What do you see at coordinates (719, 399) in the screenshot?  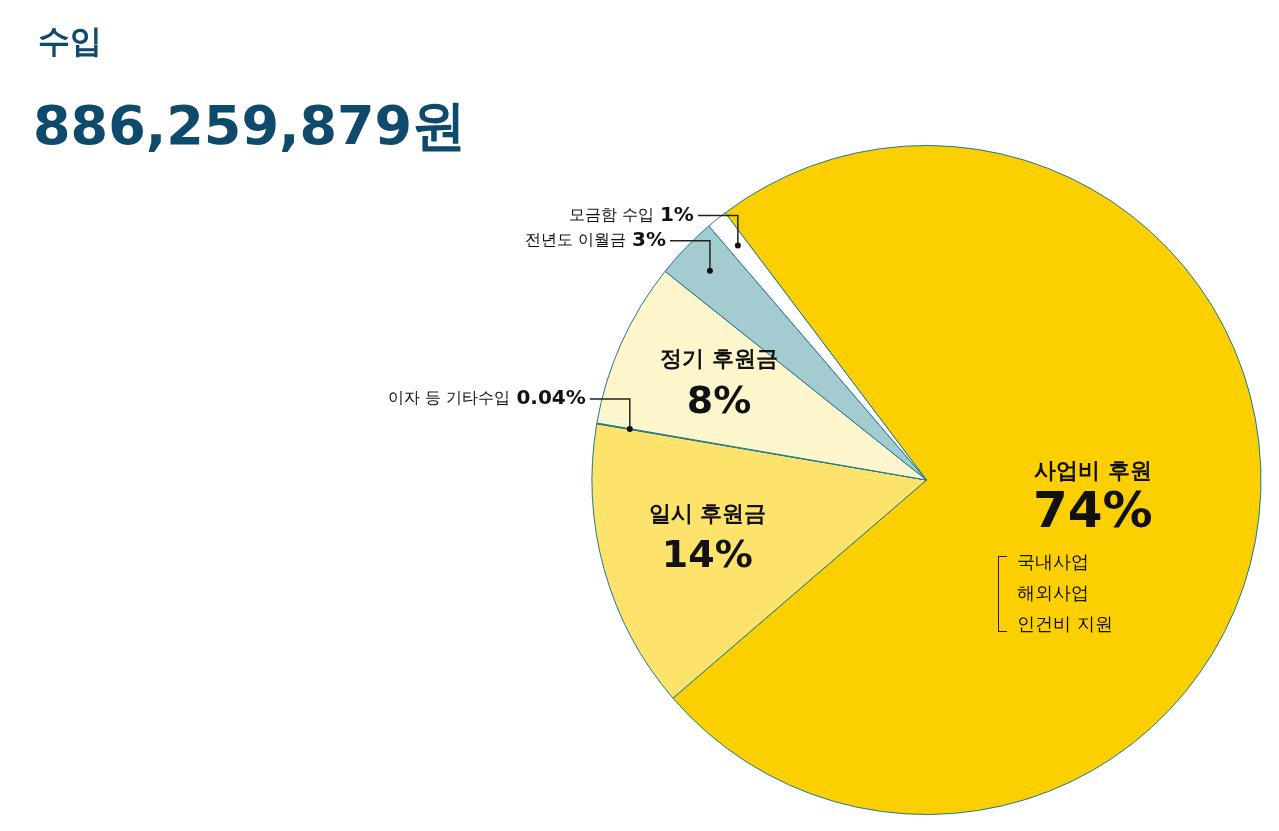 I see `data-label: 8%` at bounding box center [719, 399].